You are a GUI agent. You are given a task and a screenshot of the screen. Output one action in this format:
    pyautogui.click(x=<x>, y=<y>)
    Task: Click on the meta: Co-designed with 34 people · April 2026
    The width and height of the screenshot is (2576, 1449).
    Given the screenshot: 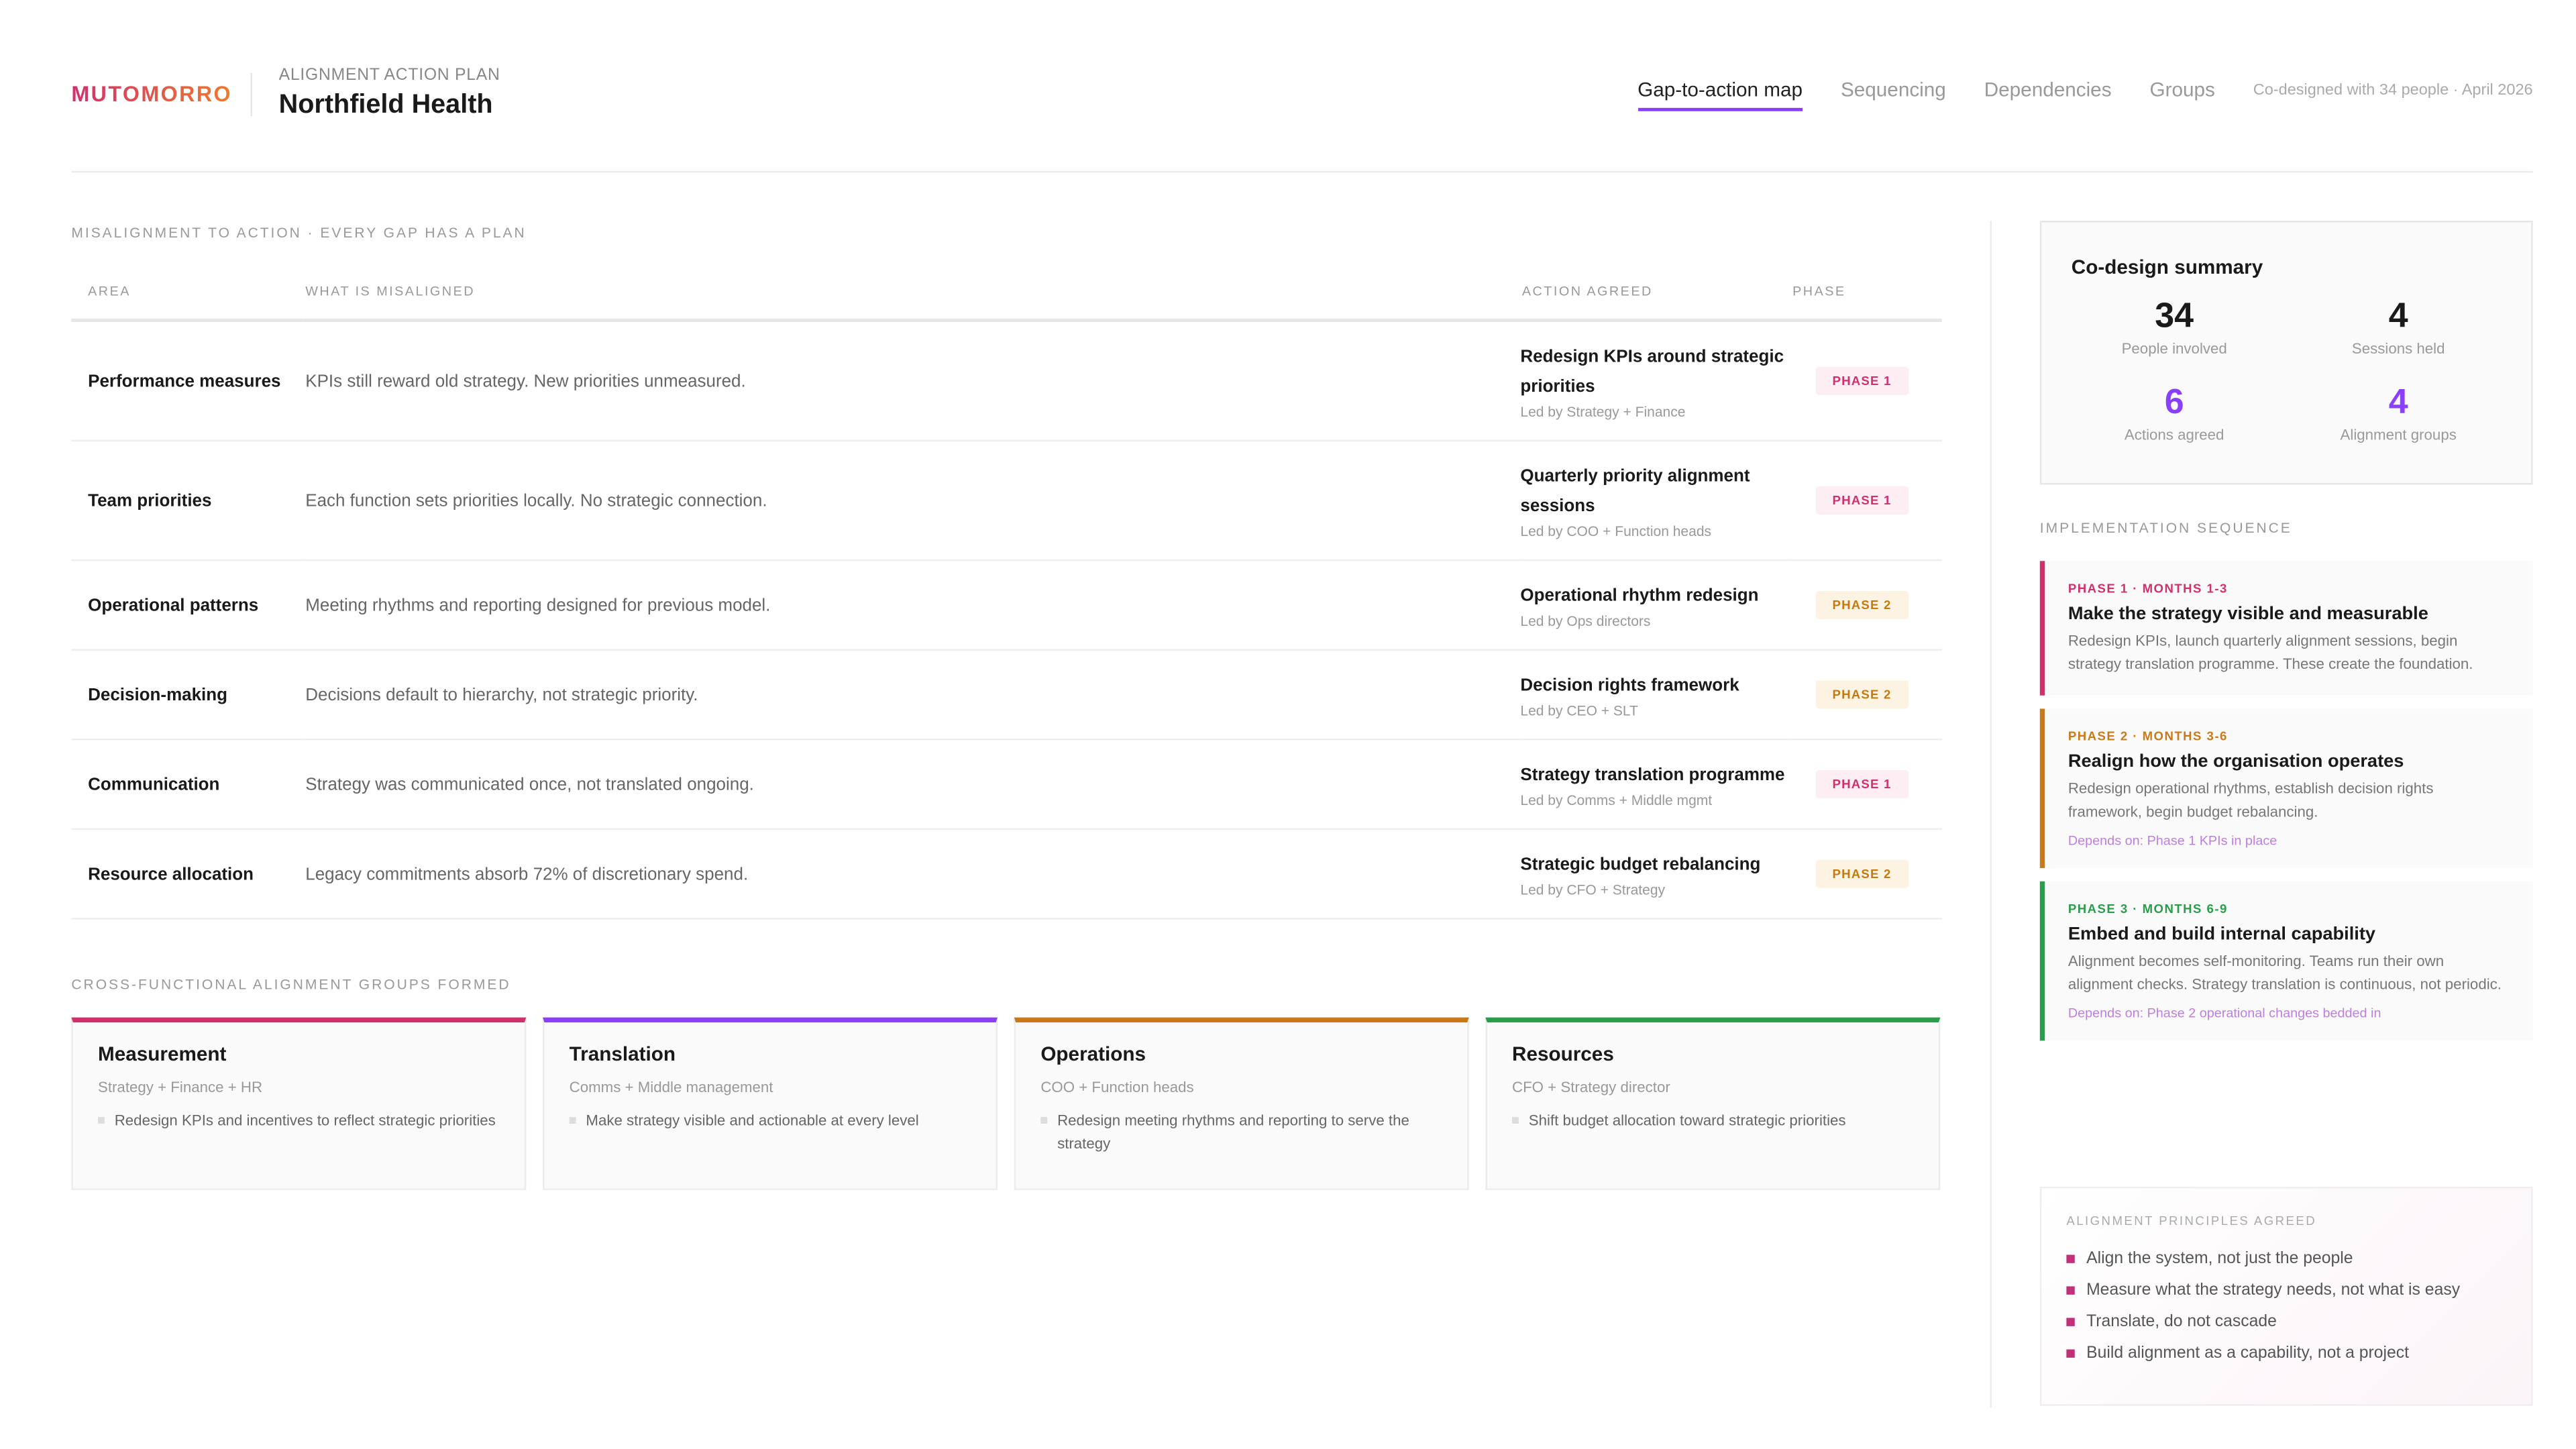 What is the action you would take?
    pyautogui.click(x=2393, y=90)
    